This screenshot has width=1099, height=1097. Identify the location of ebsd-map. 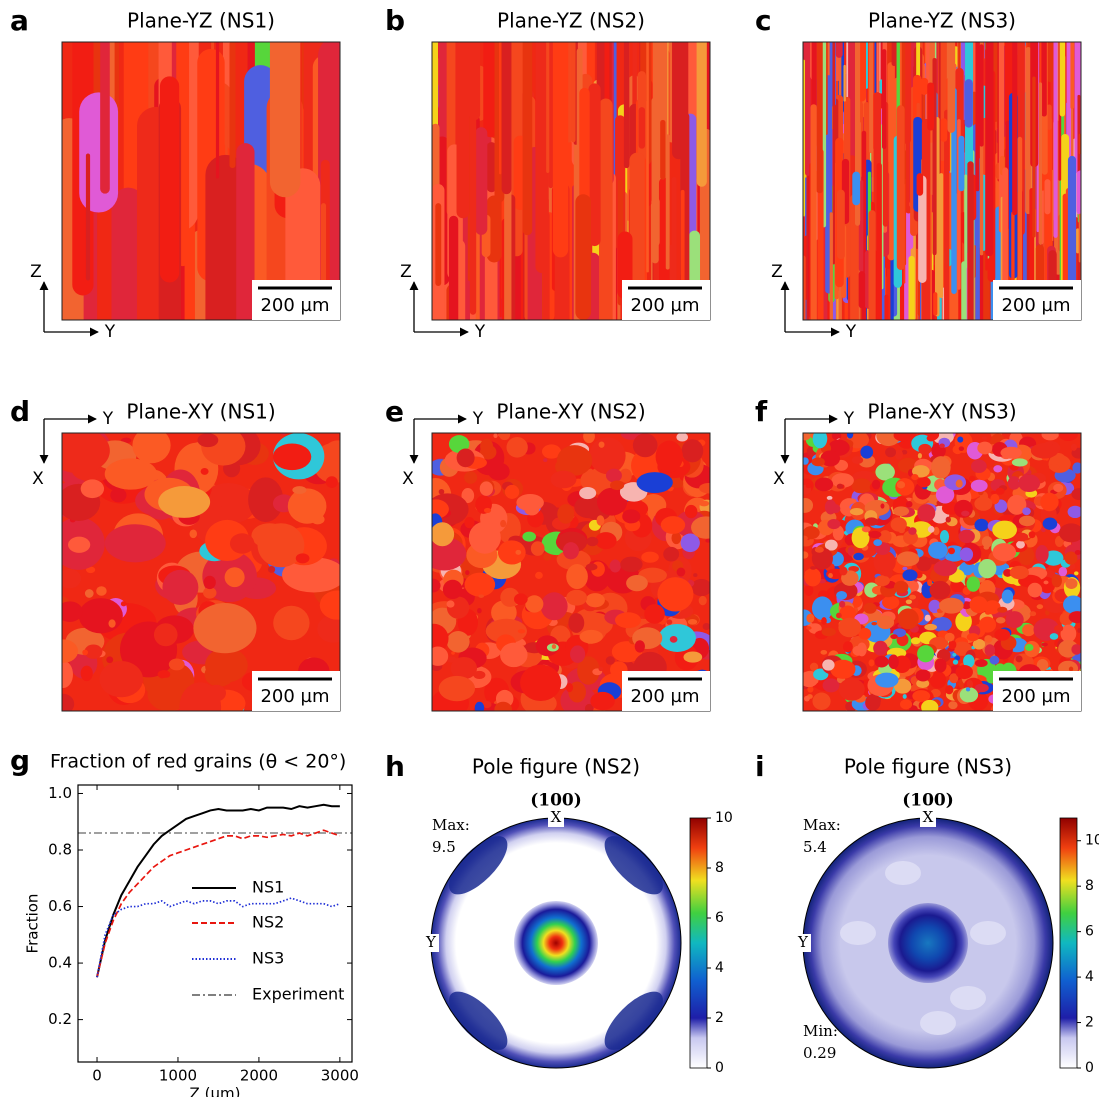
(201, 572).